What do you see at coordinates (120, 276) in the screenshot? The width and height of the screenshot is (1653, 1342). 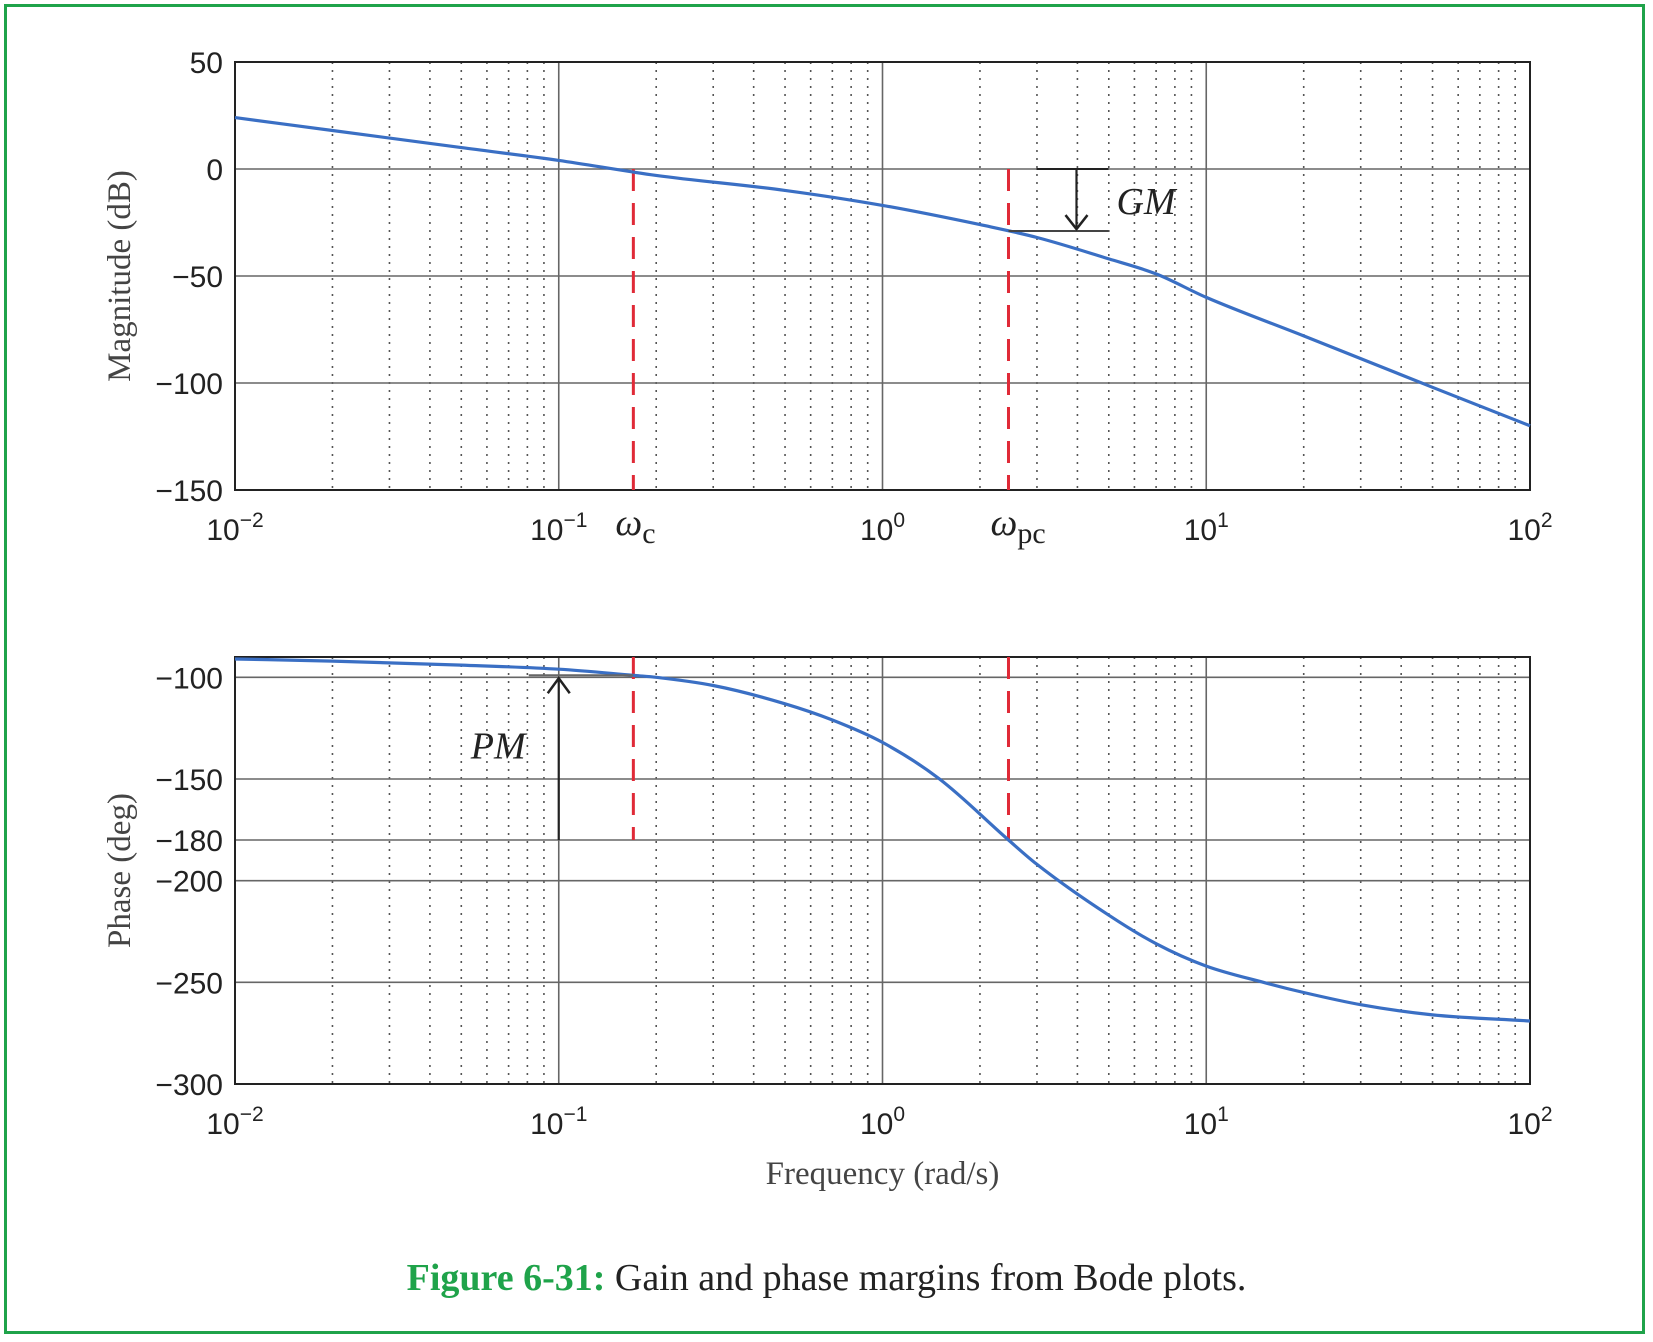 I see `mag-ylabel: Magnitude (dB)` at bounding box center [120, 276].